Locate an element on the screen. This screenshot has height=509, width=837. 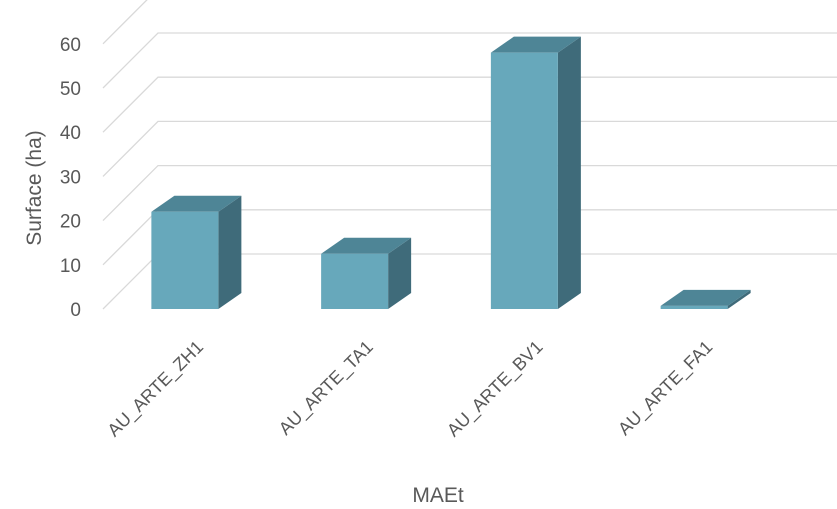
y-tick-label: 50 is located at coordinates (70, 89).